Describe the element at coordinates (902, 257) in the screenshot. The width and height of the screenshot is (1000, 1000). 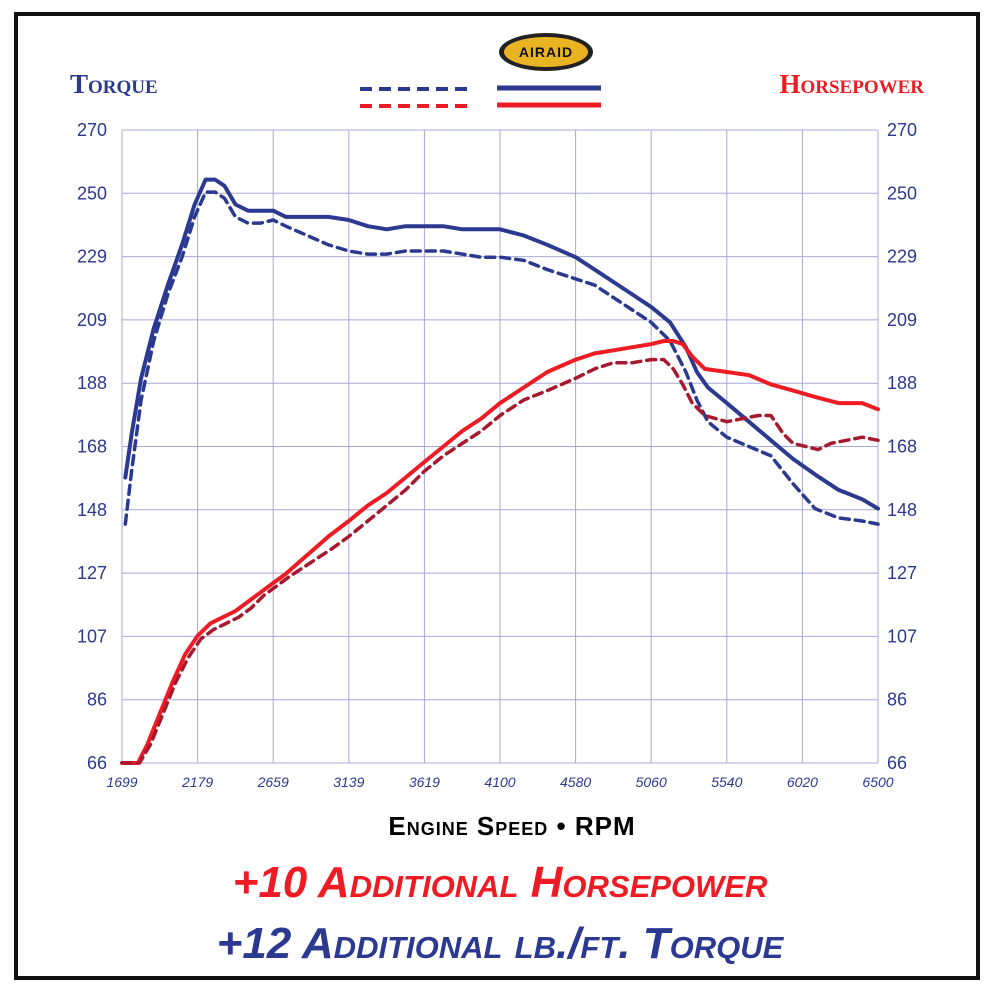
I see `y-tick-label-right: 229` at that location.